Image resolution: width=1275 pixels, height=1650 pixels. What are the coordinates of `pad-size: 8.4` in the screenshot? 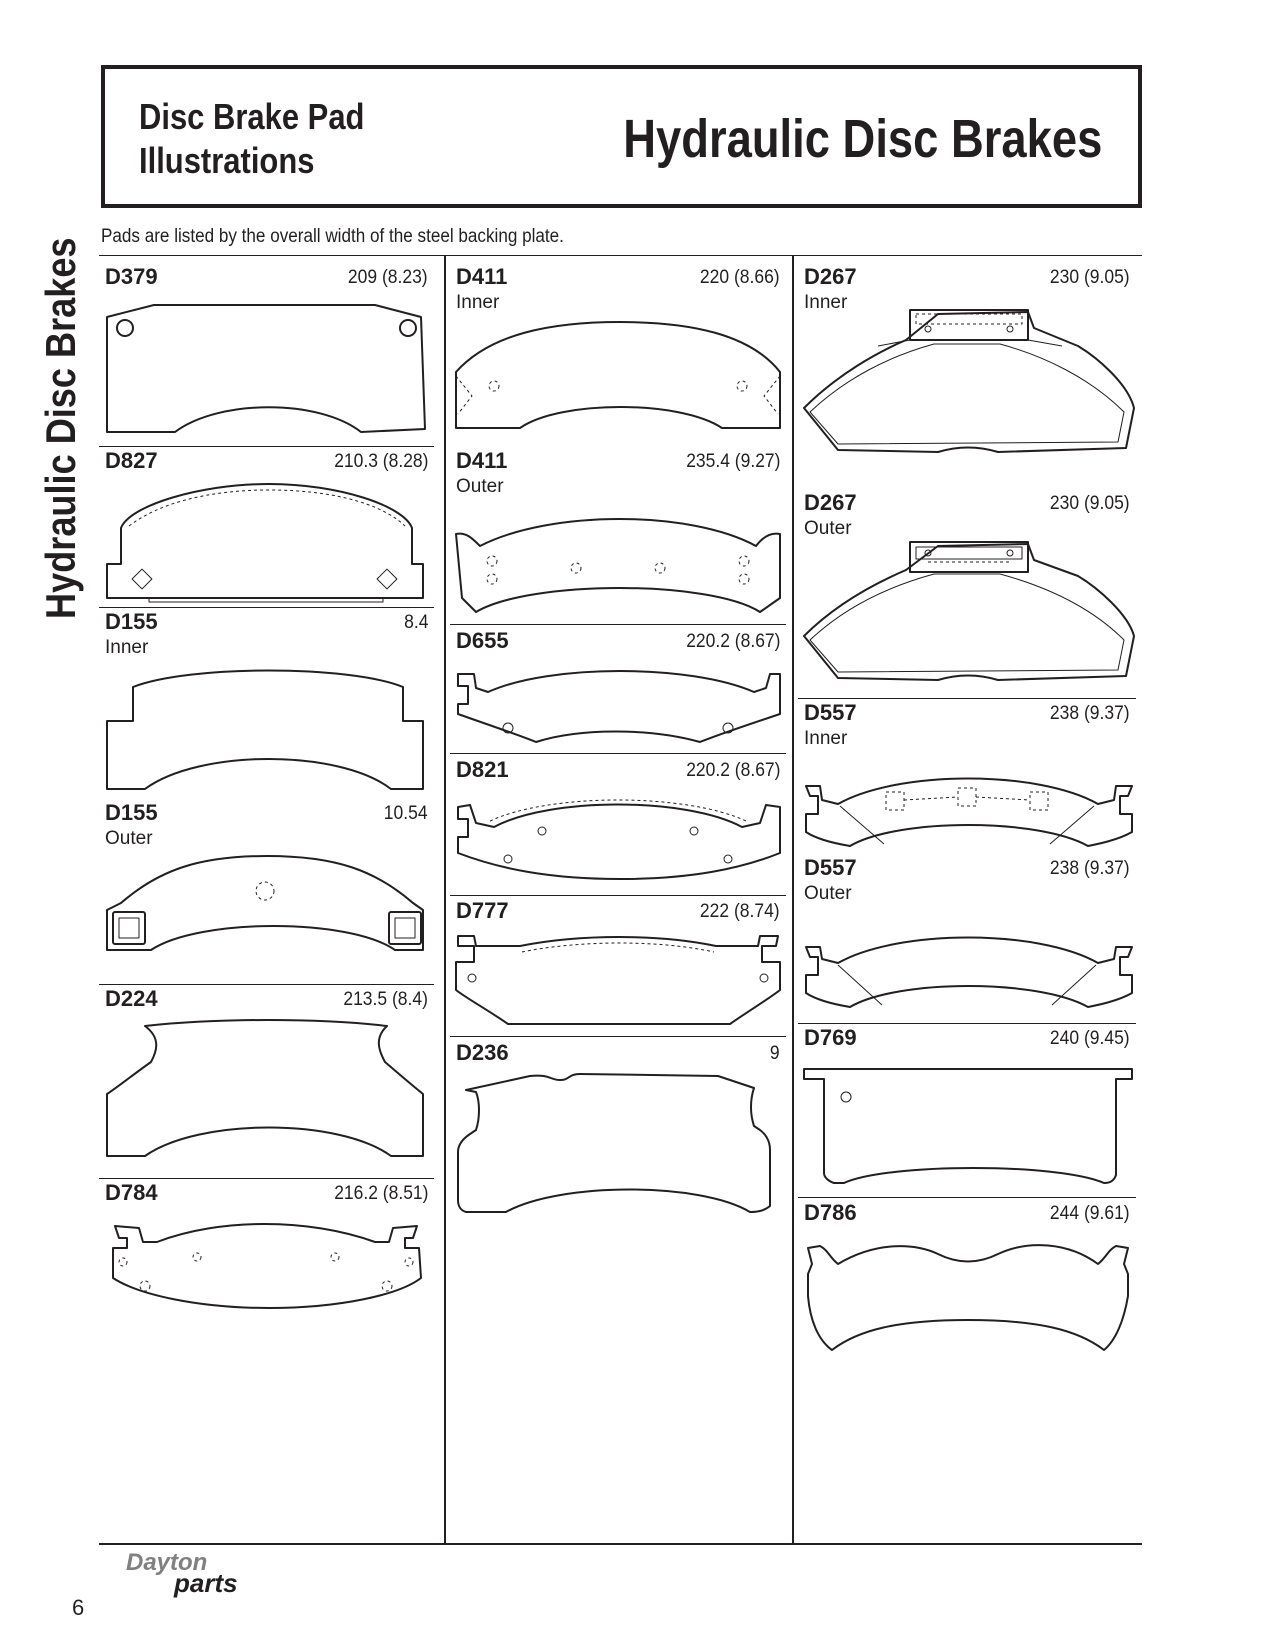 It's located at (415, 622).